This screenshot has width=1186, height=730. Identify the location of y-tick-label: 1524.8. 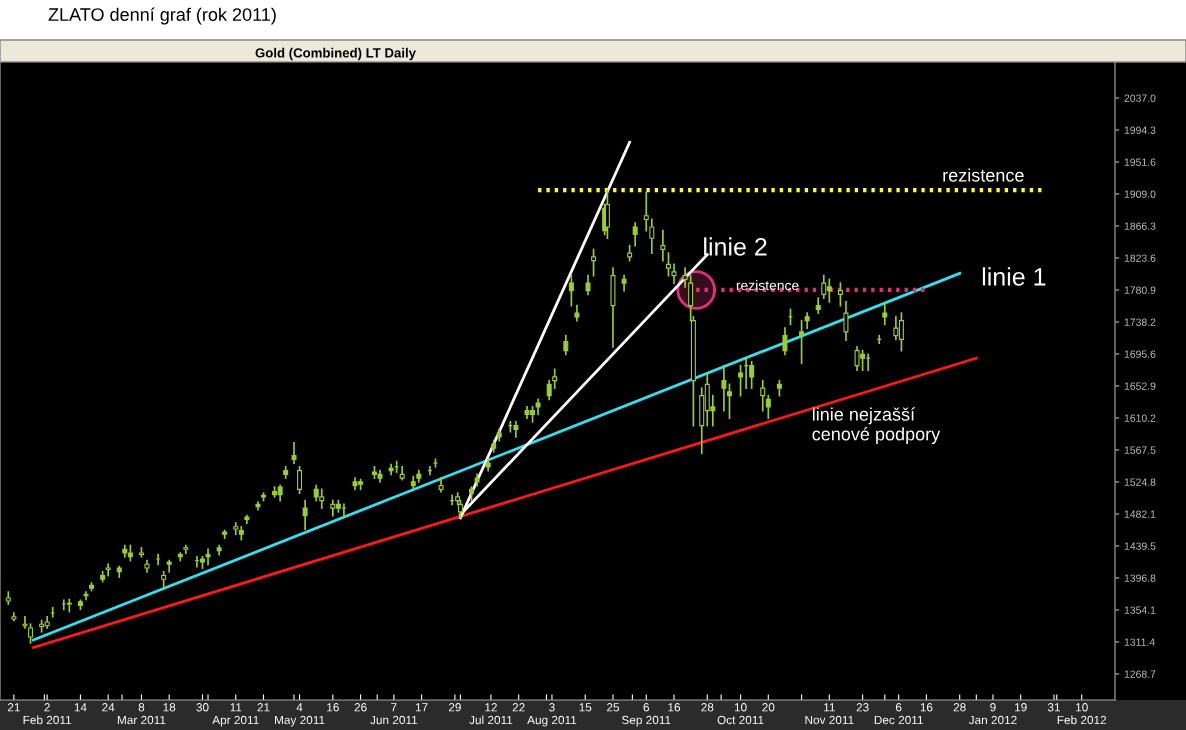
(1140, 482).